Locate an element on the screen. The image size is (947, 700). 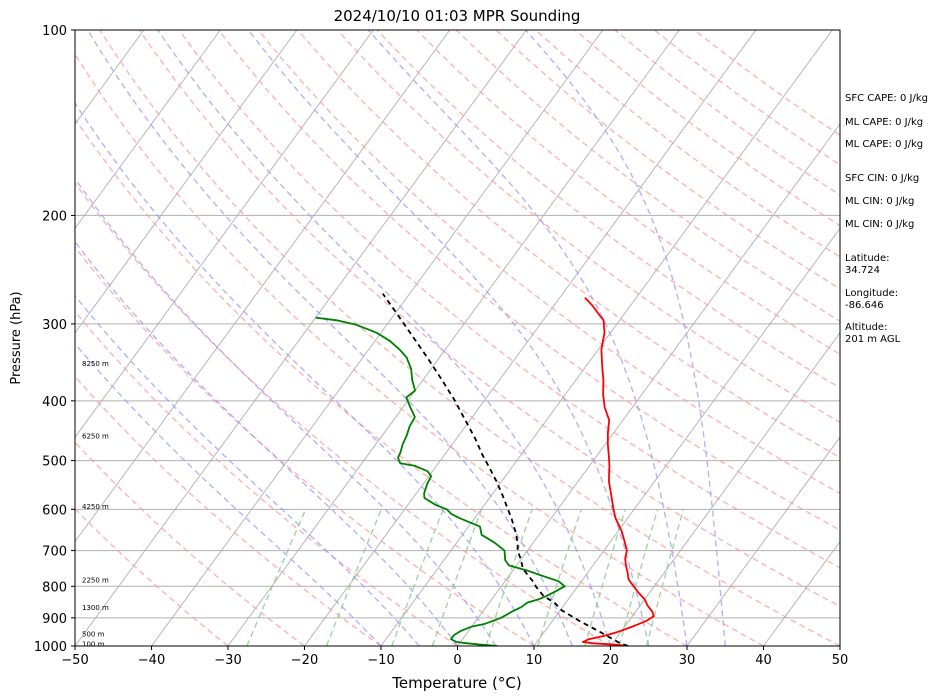
y-tick-label: 900 is located at coordinates (54, 619).